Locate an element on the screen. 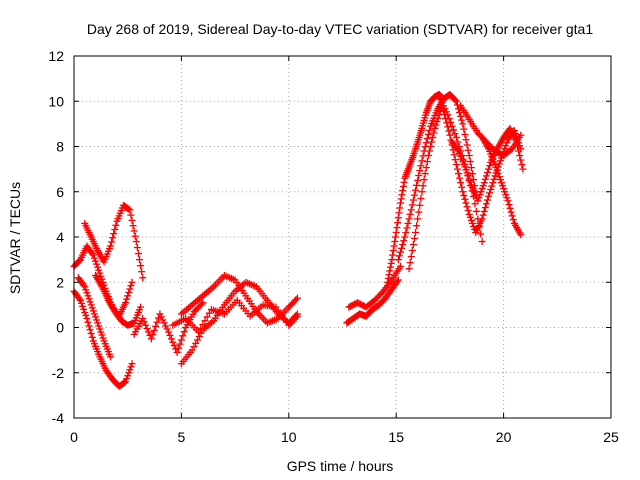  series-track-c is located at coordinates (114, 241).